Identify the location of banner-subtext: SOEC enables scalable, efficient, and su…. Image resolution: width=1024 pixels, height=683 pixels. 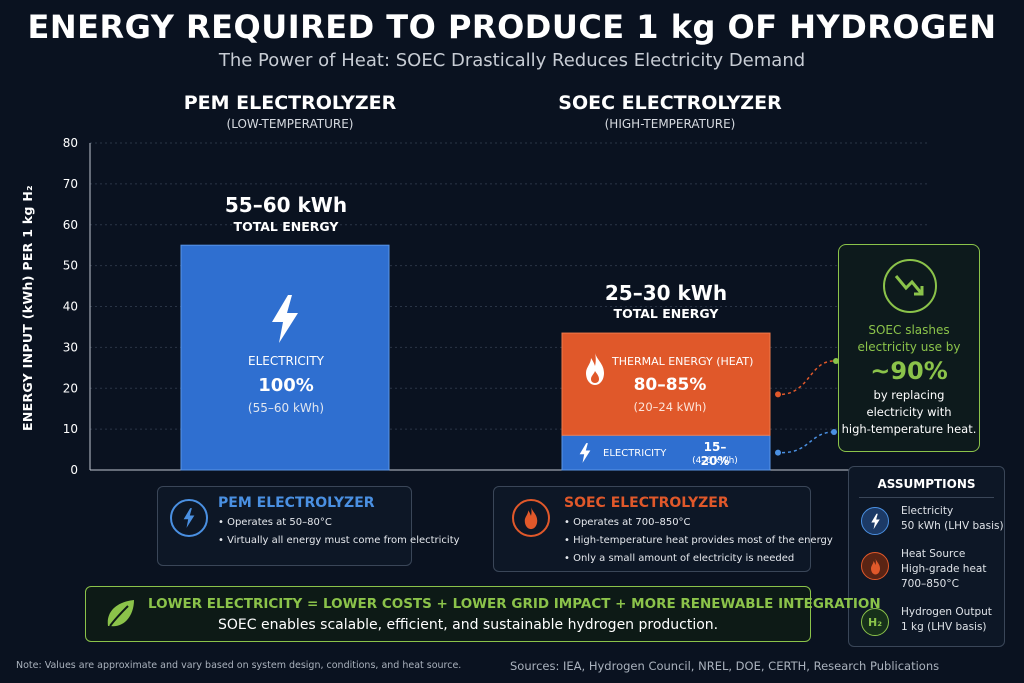
(468, 625).